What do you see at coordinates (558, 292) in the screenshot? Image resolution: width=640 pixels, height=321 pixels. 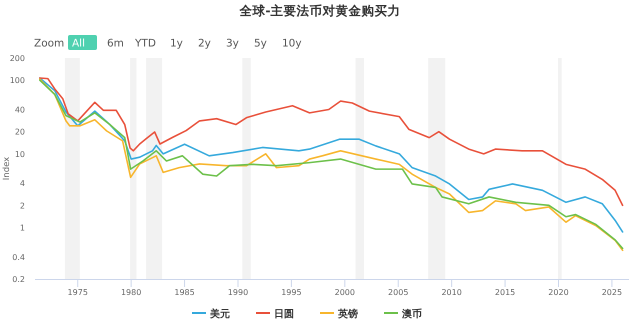 I see `x-tick-label: 2020` at bounding box center [558, 292].